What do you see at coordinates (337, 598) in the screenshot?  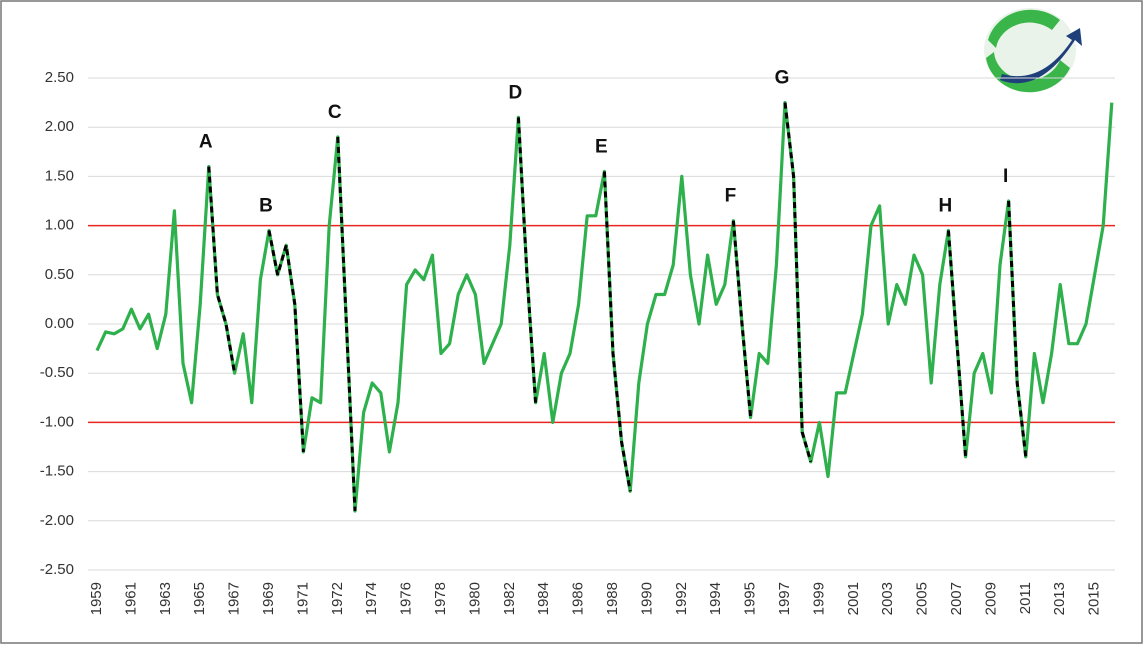 I see `x-tick-label: 1972` at bounding box center [337, 598].